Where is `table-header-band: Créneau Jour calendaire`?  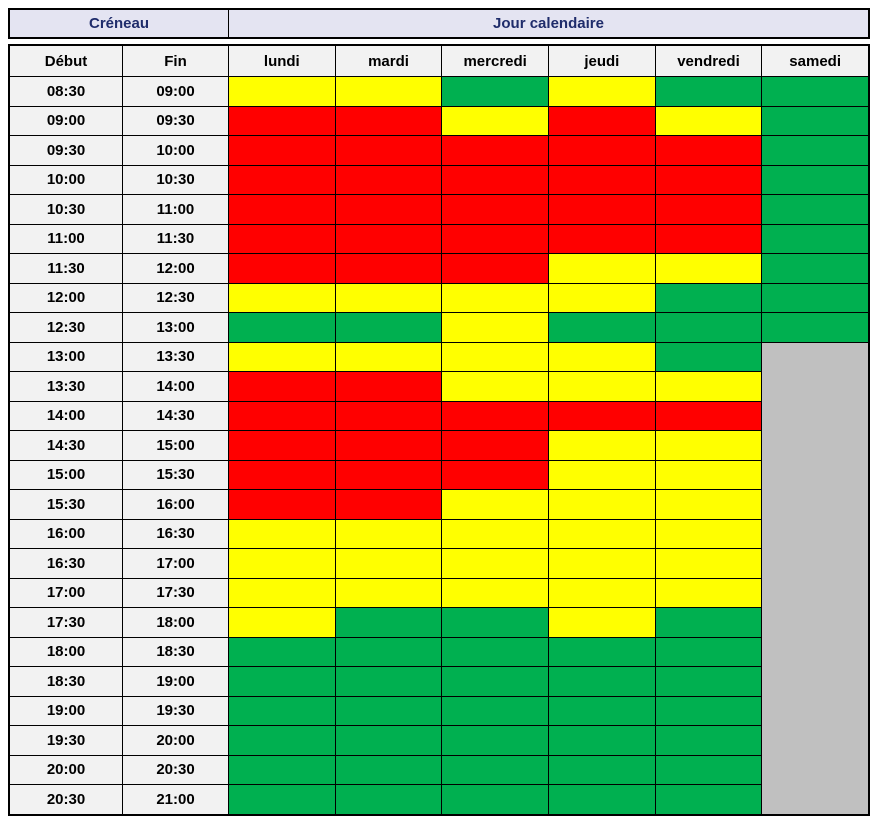 table-header-band: Créneau Jour calendaire is located at coordinates (439, 23).